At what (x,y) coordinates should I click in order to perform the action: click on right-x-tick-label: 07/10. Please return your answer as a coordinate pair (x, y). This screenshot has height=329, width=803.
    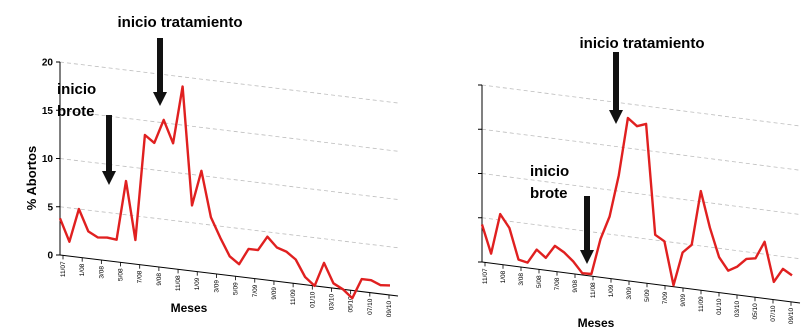
    Looking at the image, I should click on (773, 313).